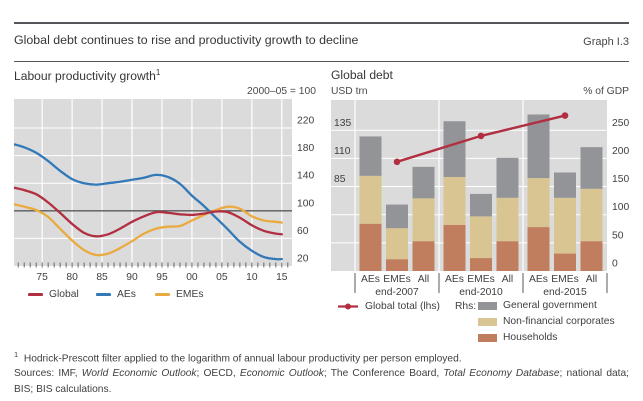 The image size is (643, 401). I want to click on right-axis-tick-label: 200, so click(620, 151).